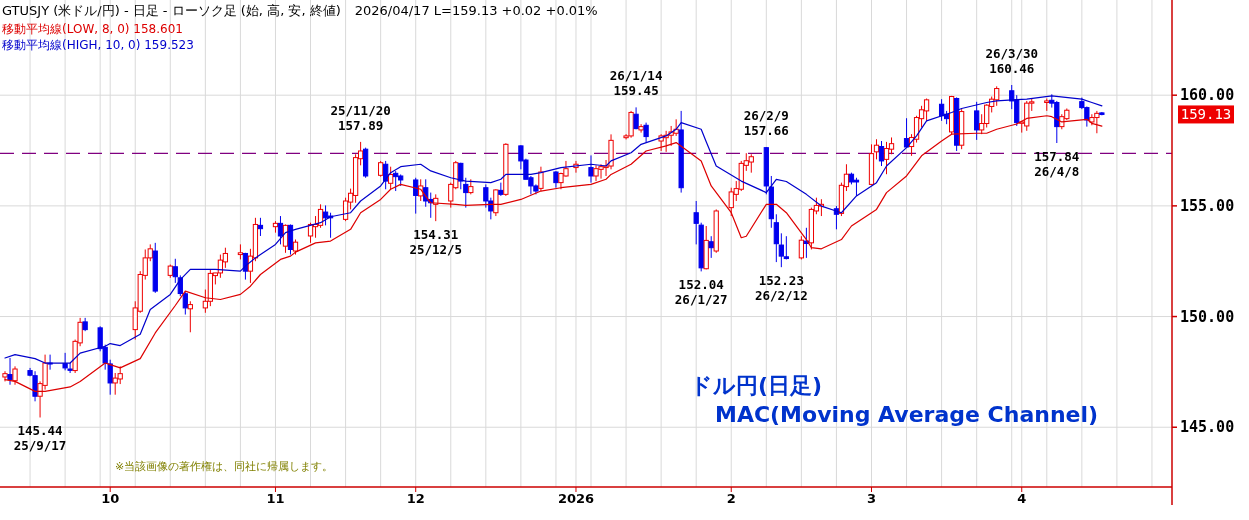 The width and height of the screenshot is (1249, 520). Describe the element at coordinates (701, 285) in the screenshot. I see `annotation: 152.04` at that location.